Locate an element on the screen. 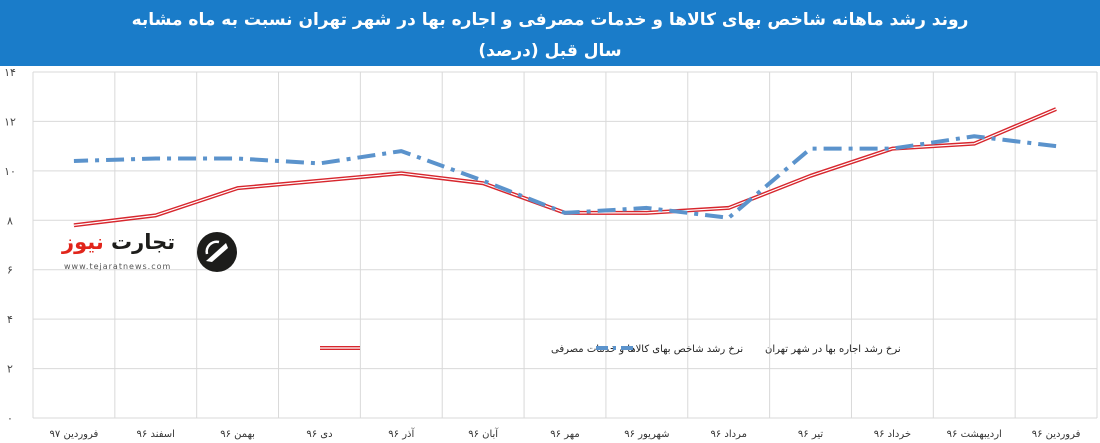  y-tick-label: ۴ is located at coordinates (10, 319).